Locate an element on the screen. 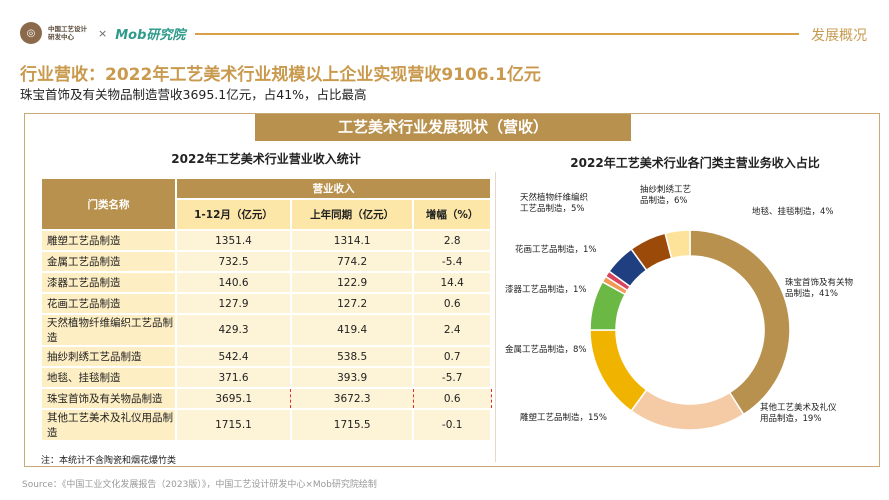  table-row: 珠宝首饰及有关物品制造 3695.1 3672.3 0.6 is located at coordinates (266, 398).